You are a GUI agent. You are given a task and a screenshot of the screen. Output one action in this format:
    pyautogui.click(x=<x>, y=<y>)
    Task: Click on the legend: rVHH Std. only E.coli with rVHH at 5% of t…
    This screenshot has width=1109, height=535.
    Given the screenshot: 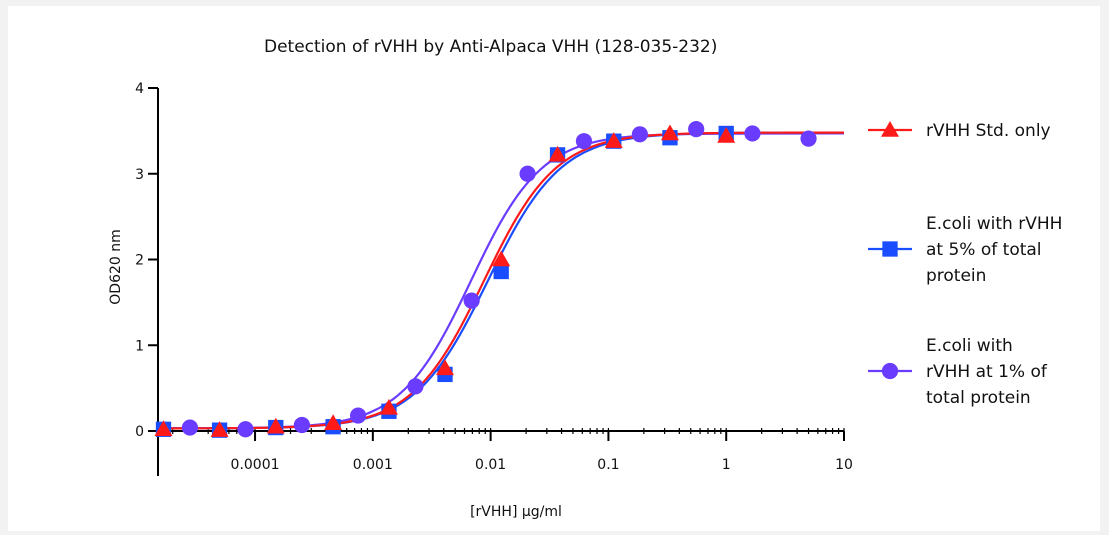 What is the action you would take?
    pyautogui.click(x=965, y=264)
    